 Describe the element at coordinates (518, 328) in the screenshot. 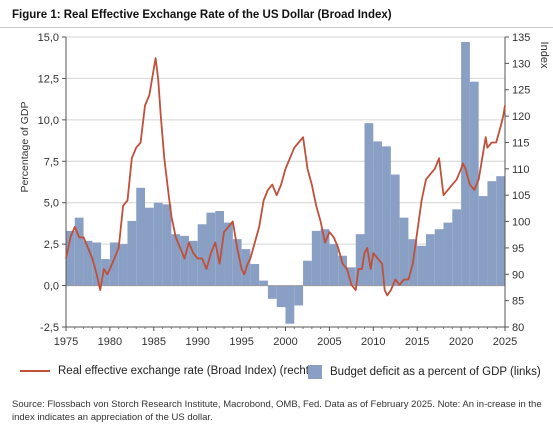

I see `right-tick-label: 80` at that location.